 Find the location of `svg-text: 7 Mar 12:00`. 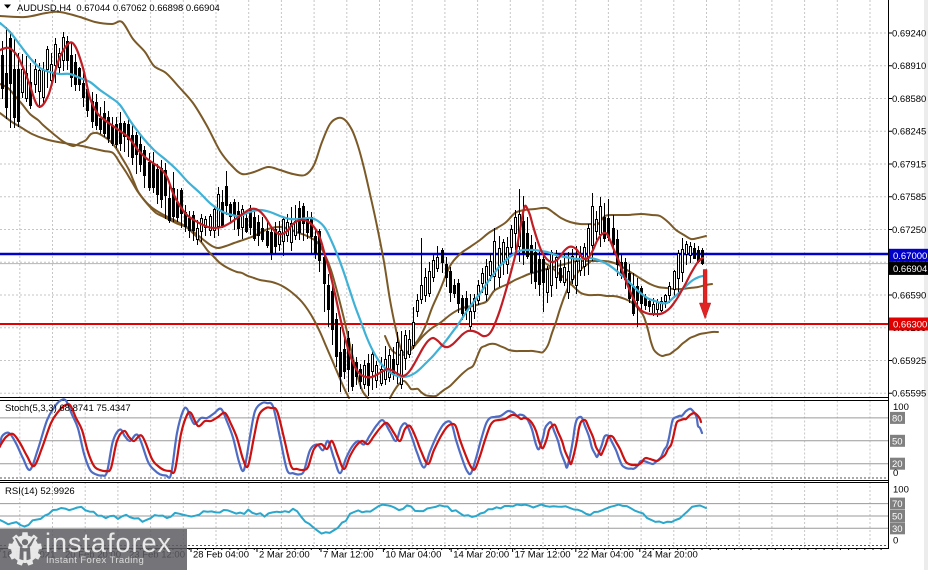

svg-text: 7 Mar 12:00 is located at coordinates (348, 555).